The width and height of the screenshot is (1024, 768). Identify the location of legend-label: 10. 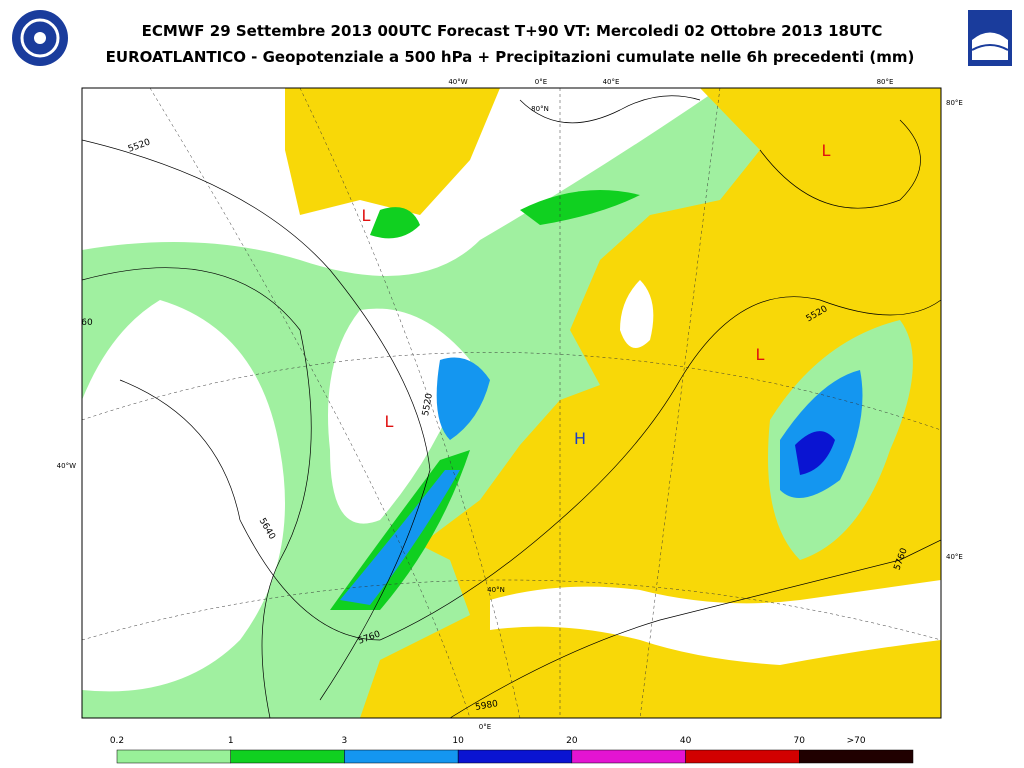
(458, 741).